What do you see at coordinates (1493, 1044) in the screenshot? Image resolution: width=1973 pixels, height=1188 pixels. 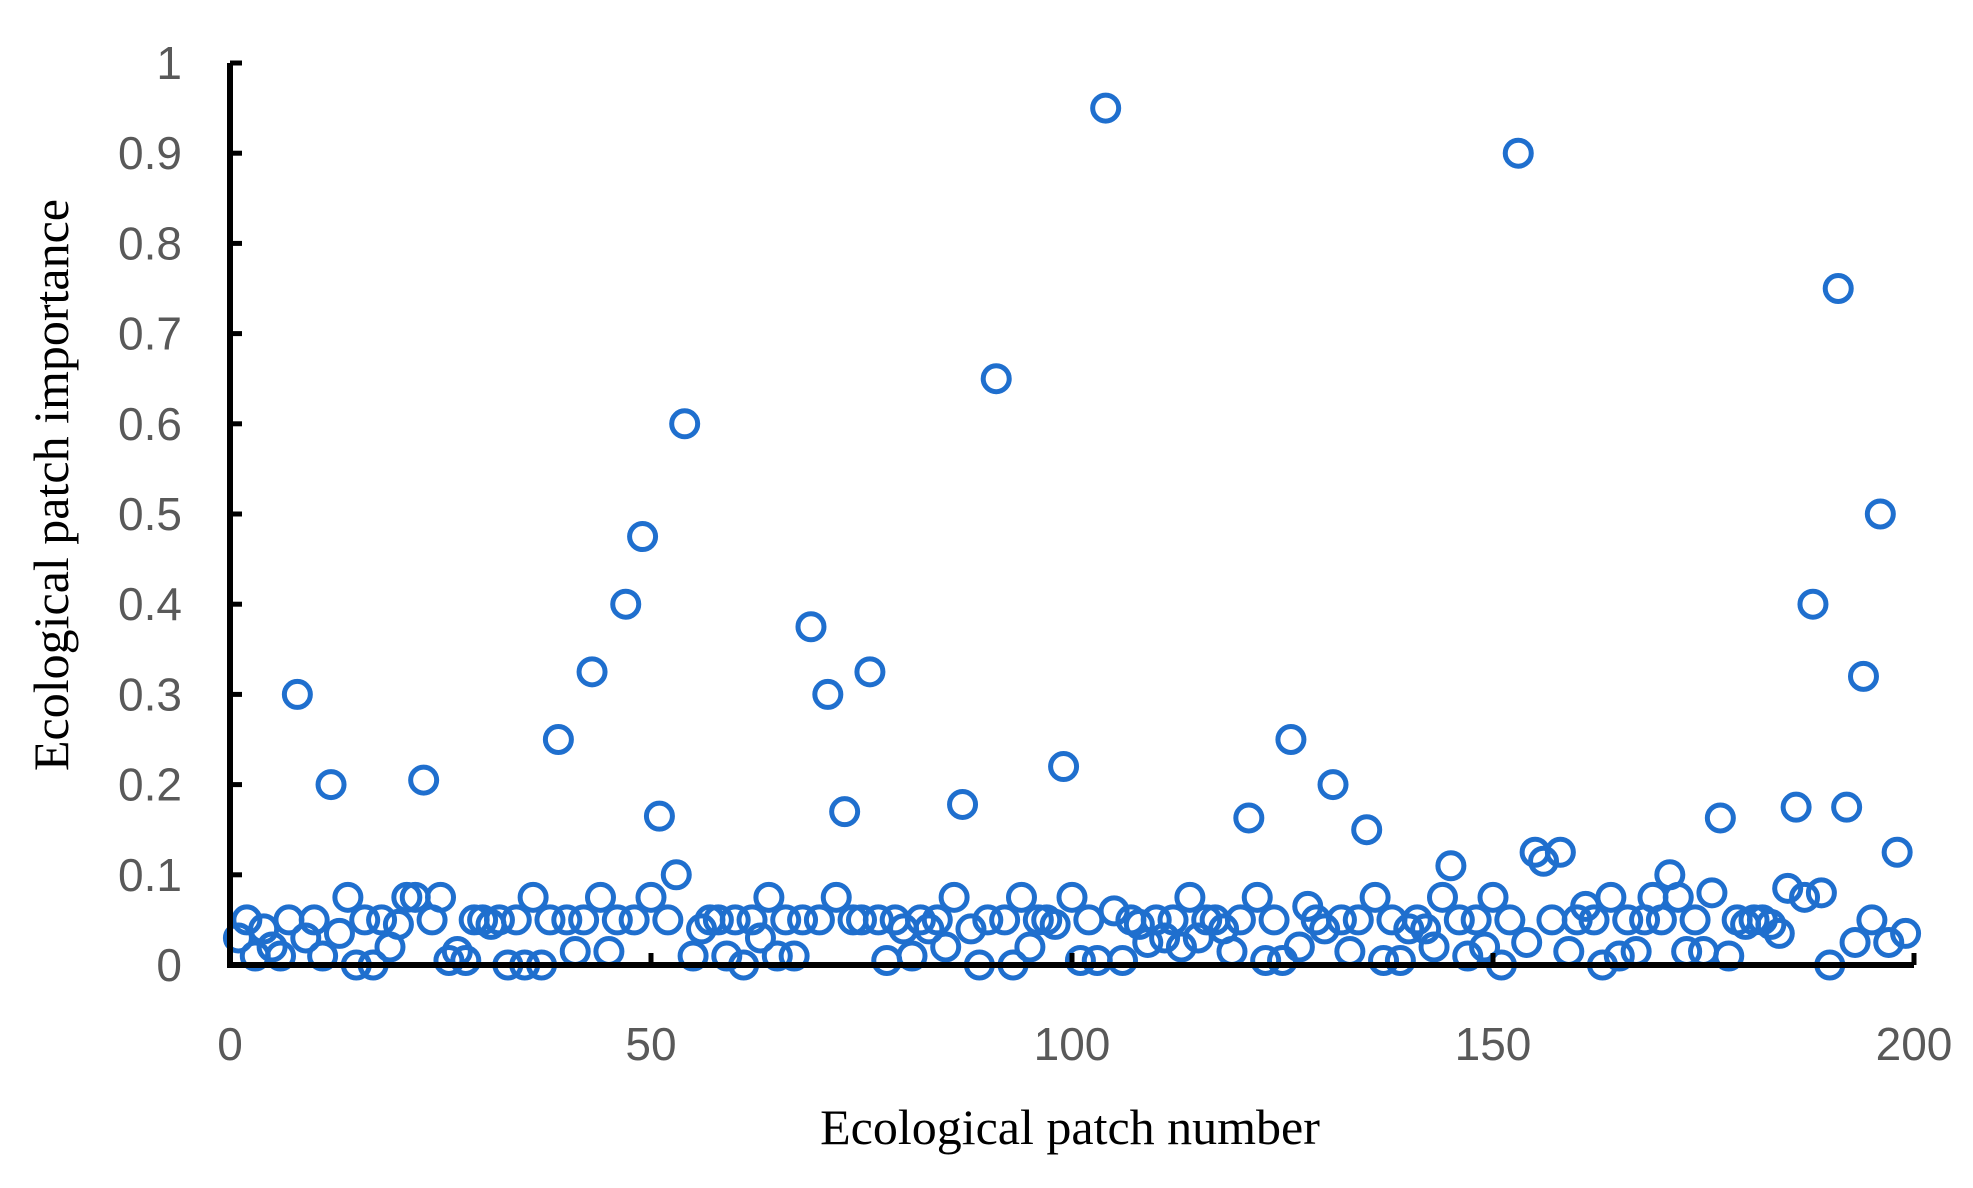 I see `x-tick-label: 150` at bounding box center [1493, 1044].